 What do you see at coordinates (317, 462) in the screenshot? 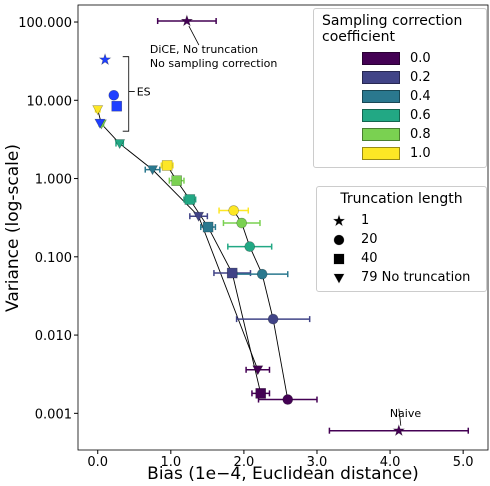
I see `x-tick-label: 3.0` at bounding box center [317, 462].